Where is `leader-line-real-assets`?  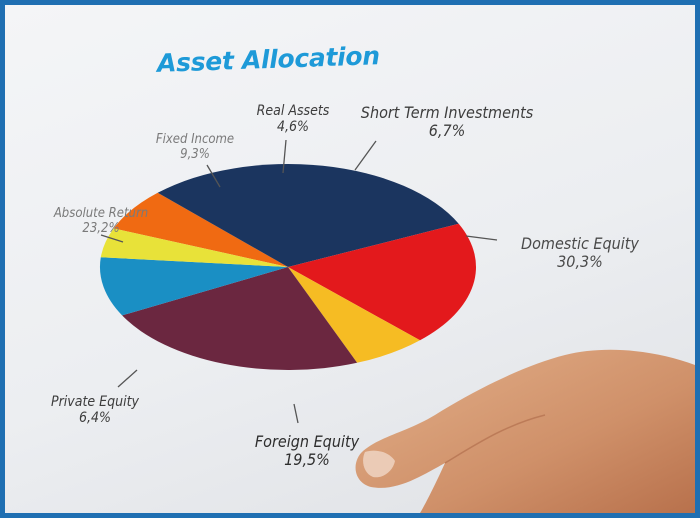 leader-line-real-assets is located at coordinates (284, 156).